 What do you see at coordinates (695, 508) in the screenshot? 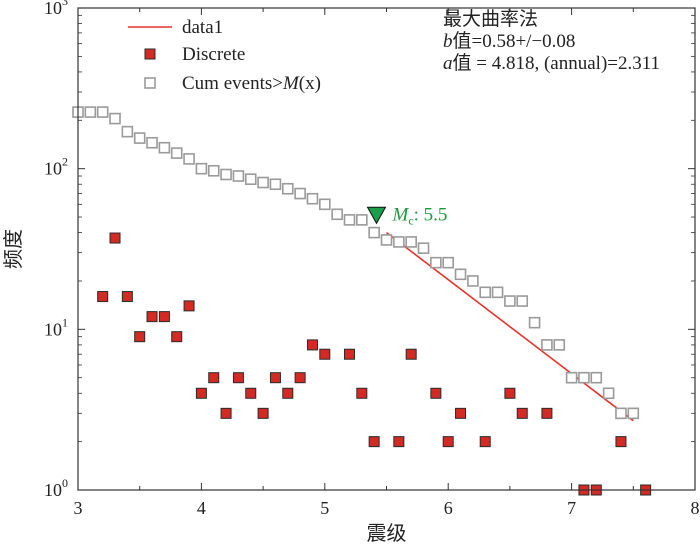
I see `x-tick-label: 8` at bounding box center [695, 508].